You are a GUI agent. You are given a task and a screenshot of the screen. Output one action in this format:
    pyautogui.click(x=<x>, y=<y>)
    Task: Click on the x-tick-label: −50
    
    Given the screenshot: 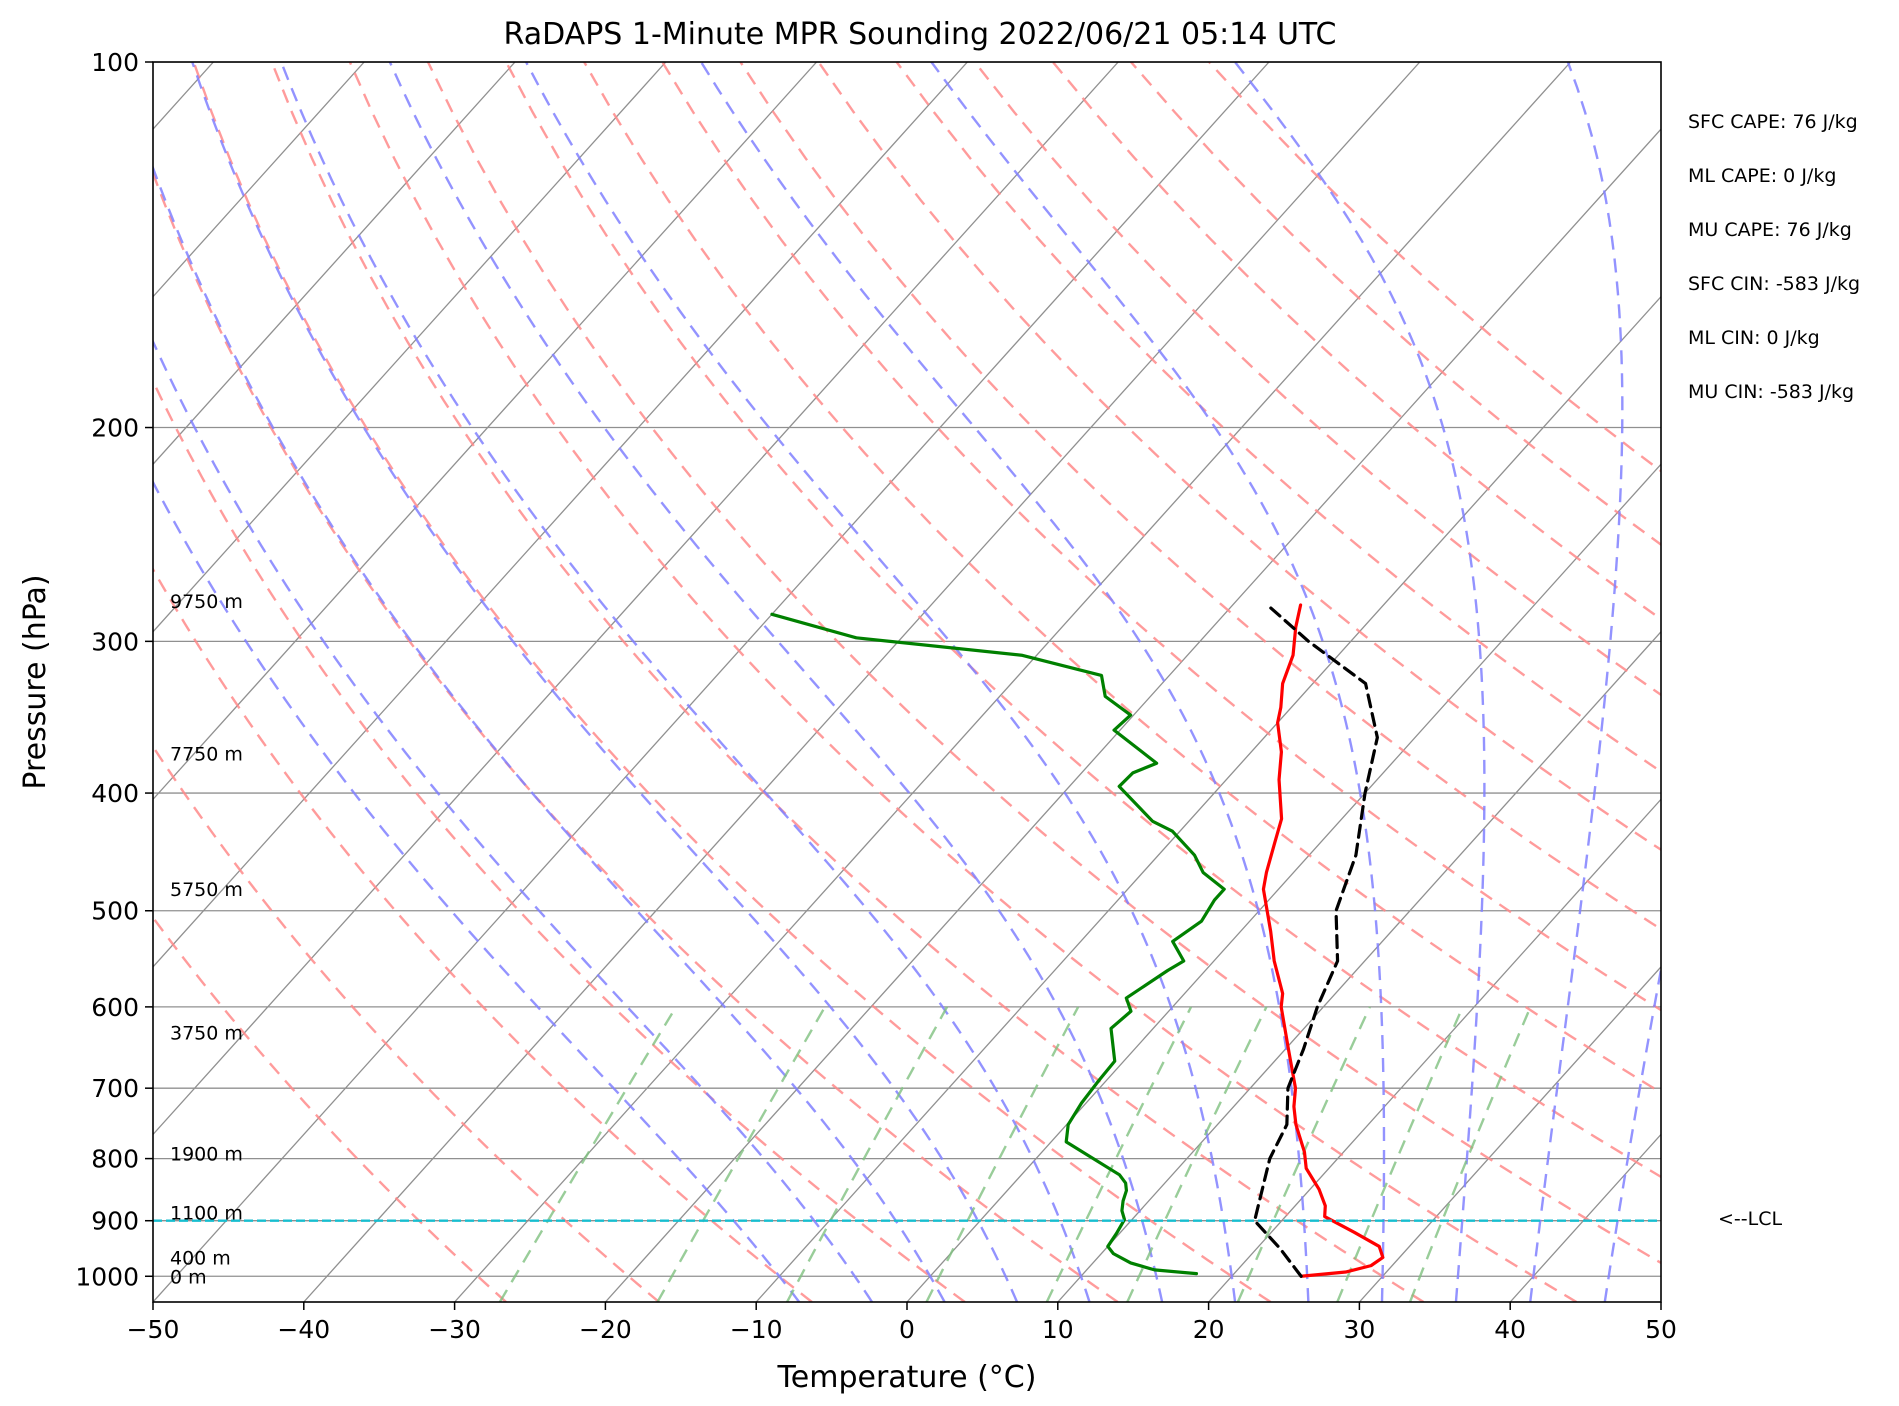 What is the action you would take?
    pyautogui.click(x=153, y=1329)
    